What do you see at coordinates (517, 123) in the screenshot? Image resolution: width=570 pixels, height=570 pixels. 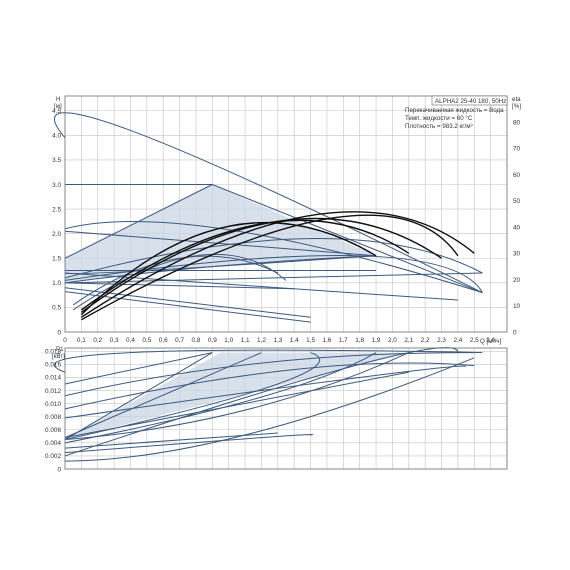 I see `y2-tick-label: 80` at bounding box center [517, 123].